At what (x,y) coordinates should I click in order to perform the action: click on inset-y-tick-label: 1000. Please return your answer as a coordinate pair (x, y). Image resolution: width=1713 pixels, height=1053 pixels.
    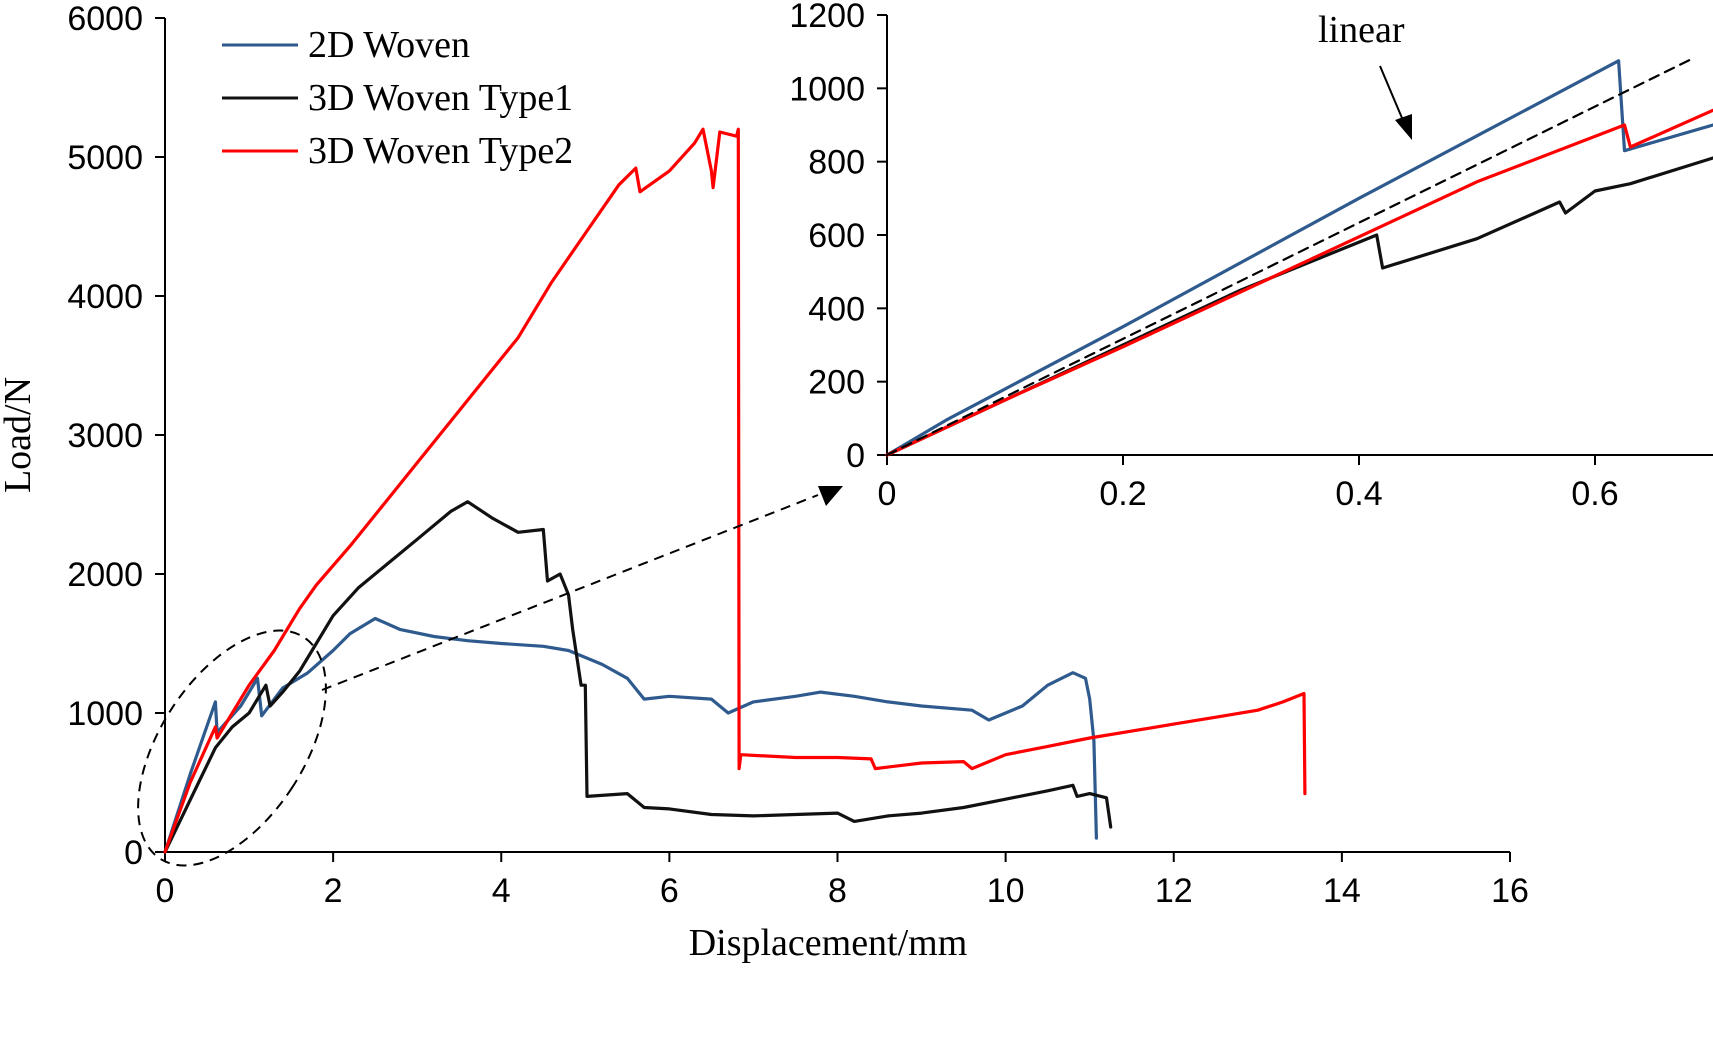
    Looking at the image, I should click on (827, 89).